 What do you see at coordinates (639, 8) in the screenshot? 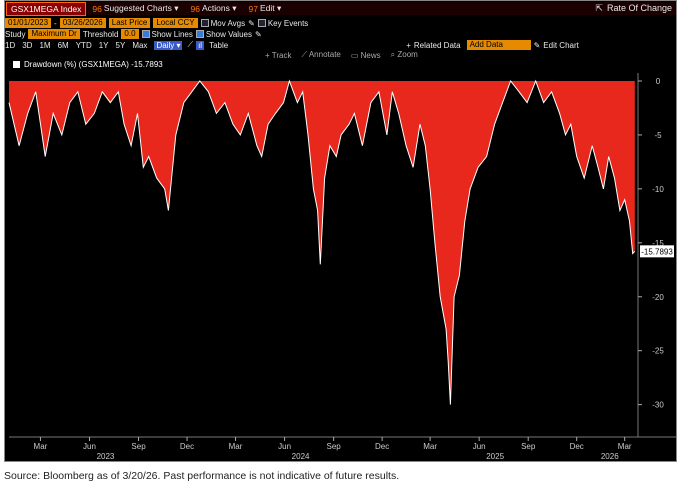
I see `rate-of-change-label: Rate Of Change` at bounding box center [639, 8].